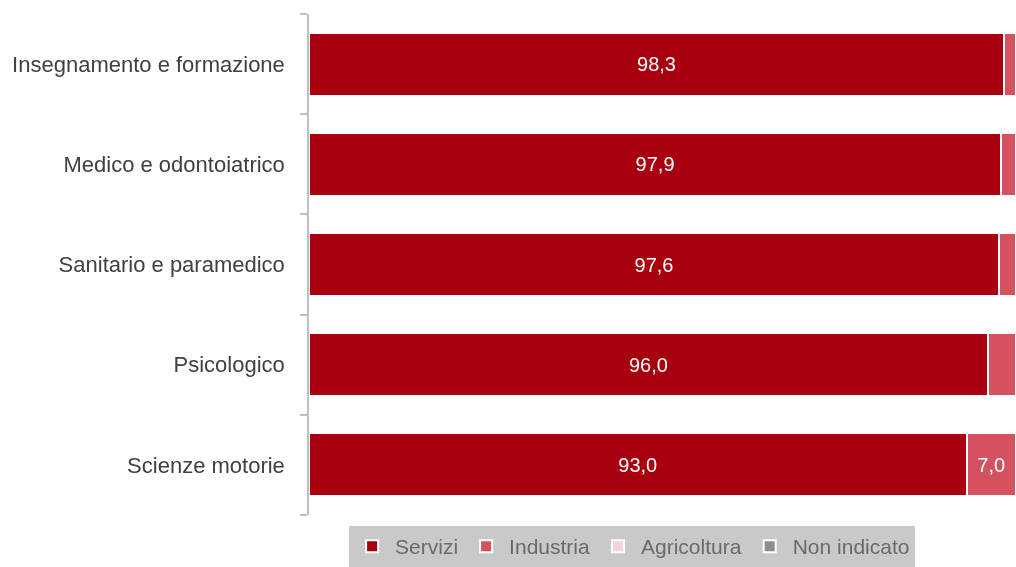 The width and height of the screenshot is (1016, 567). What do you see at coordinates (549, 547) in the screenshot?
I see `legend-label: Industria` at bounding box center [549, 547].